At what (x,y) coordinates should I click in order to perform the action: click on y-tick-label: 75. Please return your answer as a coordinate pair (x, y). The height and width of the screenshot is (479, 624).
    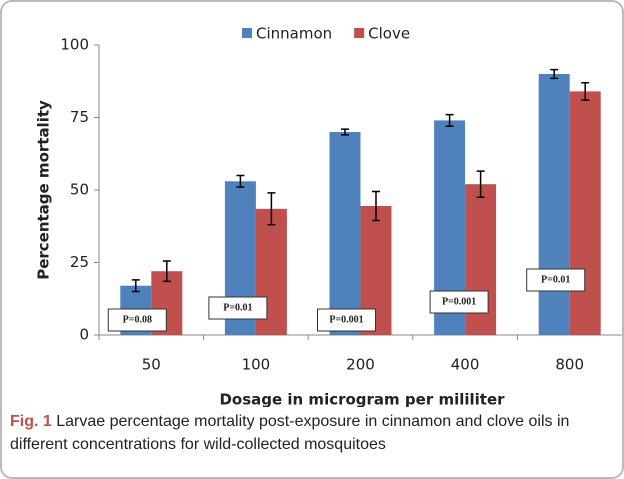
    Looking at the image, I should click on (79, 117).